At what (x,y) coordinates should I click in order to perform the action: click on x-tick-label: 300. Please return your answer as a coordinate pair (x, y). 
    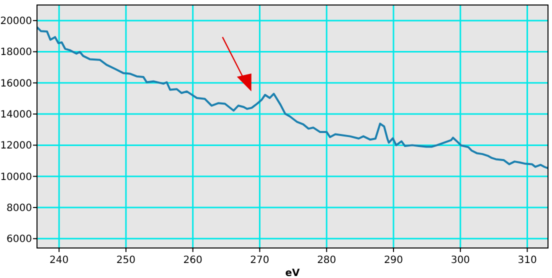
    Looking at the image, I should click on (460, 260).